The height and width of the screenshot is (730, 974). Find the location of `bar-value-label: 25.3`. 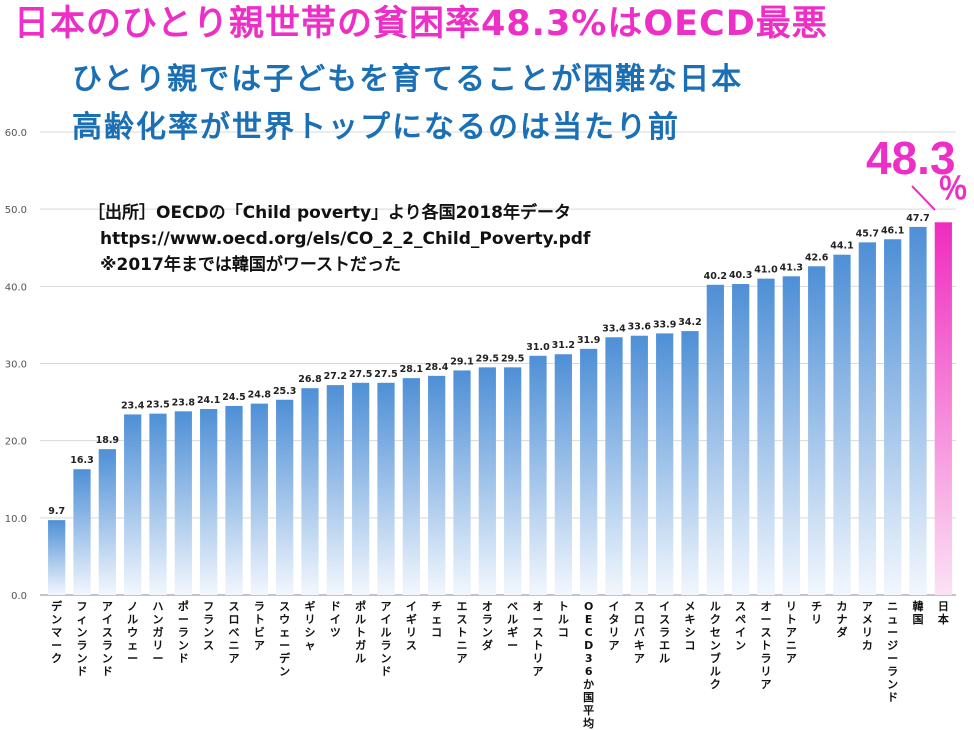

bar-value-label: 25.3 is located at coordinates (284, 391).